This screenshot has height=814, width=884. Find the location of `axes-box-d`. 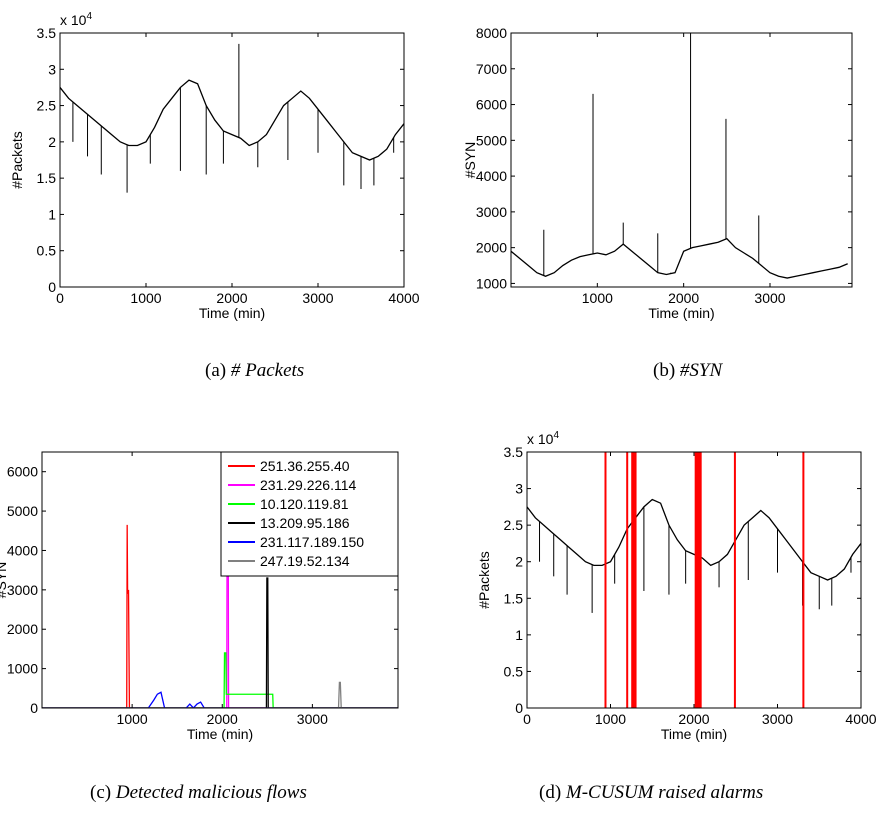

axes-box-d is located at coordinates (694, 580).